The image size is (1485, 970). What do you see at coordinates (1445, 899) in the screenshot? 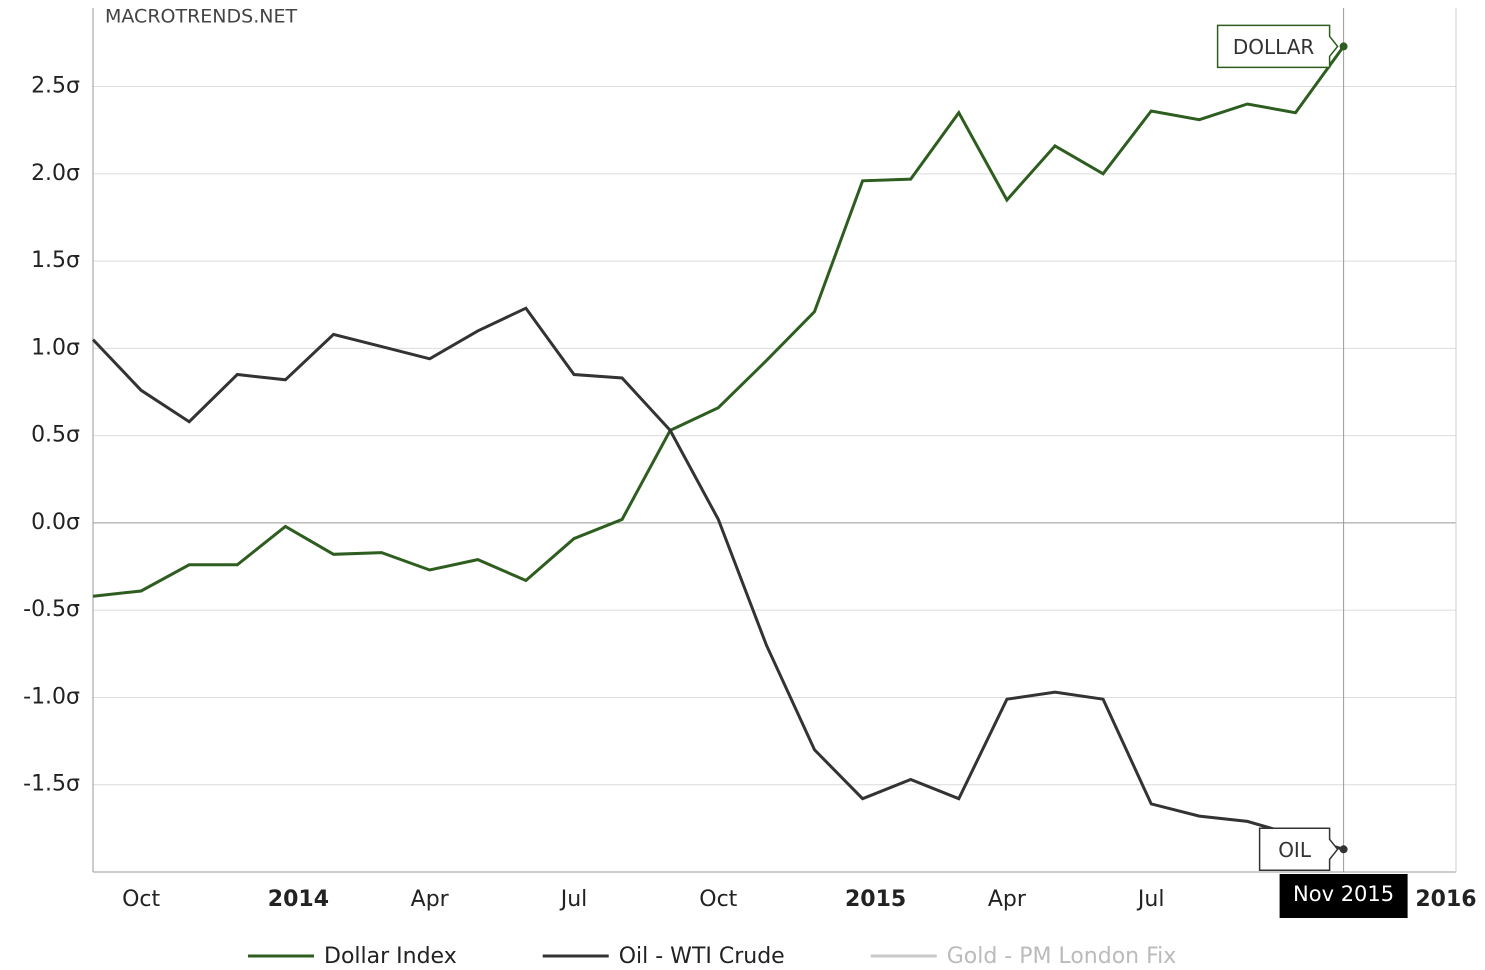
I see `x-tick-label: 2016` at bounding box center [1445, 899].